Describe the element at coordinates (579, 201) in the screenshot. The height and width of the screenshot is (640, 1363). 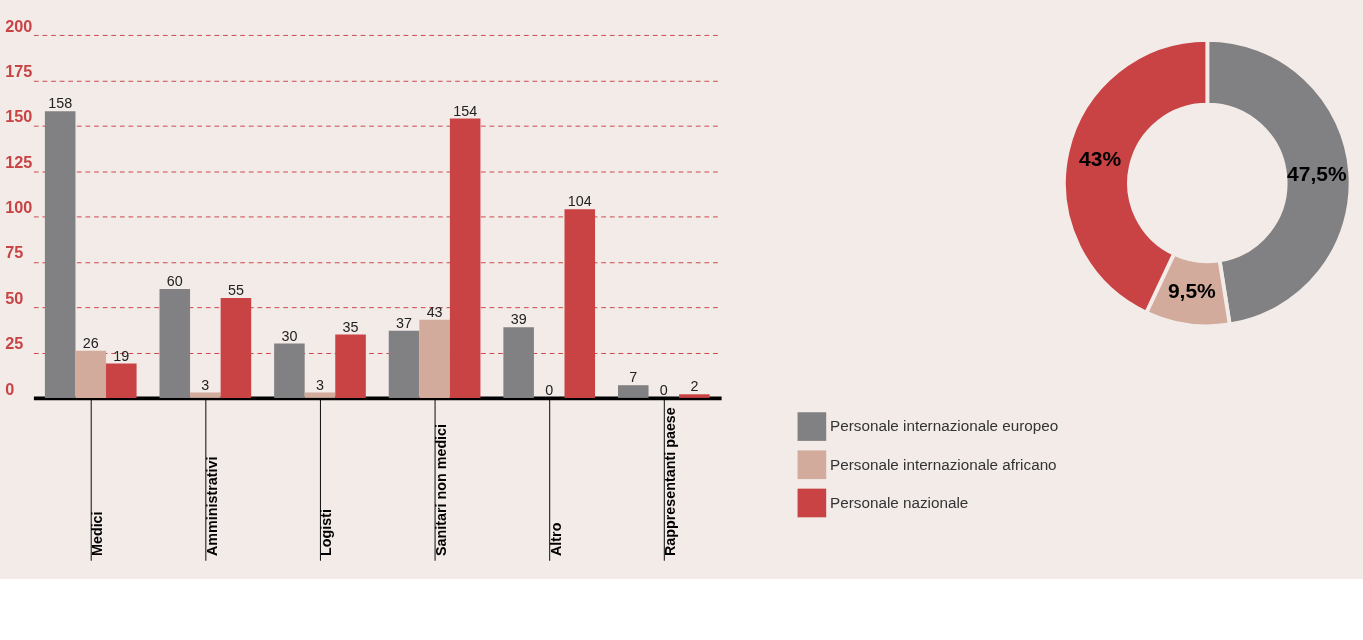
I see `data-label: 104` at that location.